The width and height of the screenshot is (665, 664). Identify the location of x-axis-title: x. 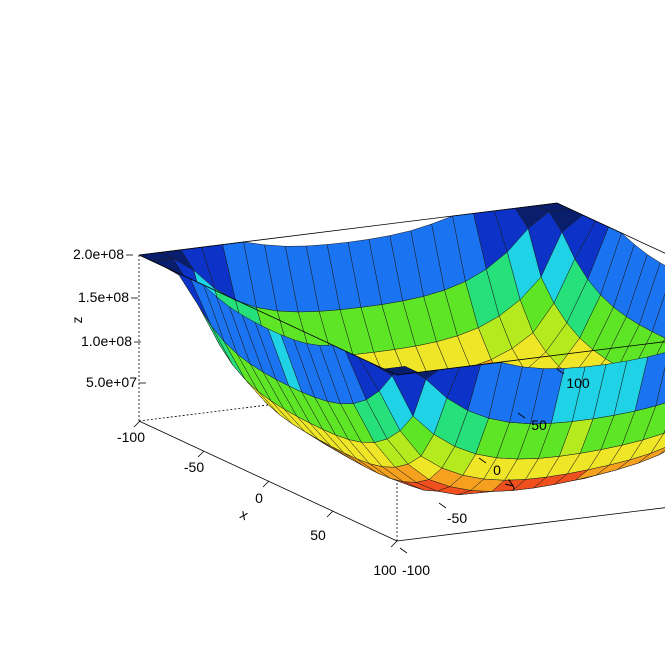
(244, 514).